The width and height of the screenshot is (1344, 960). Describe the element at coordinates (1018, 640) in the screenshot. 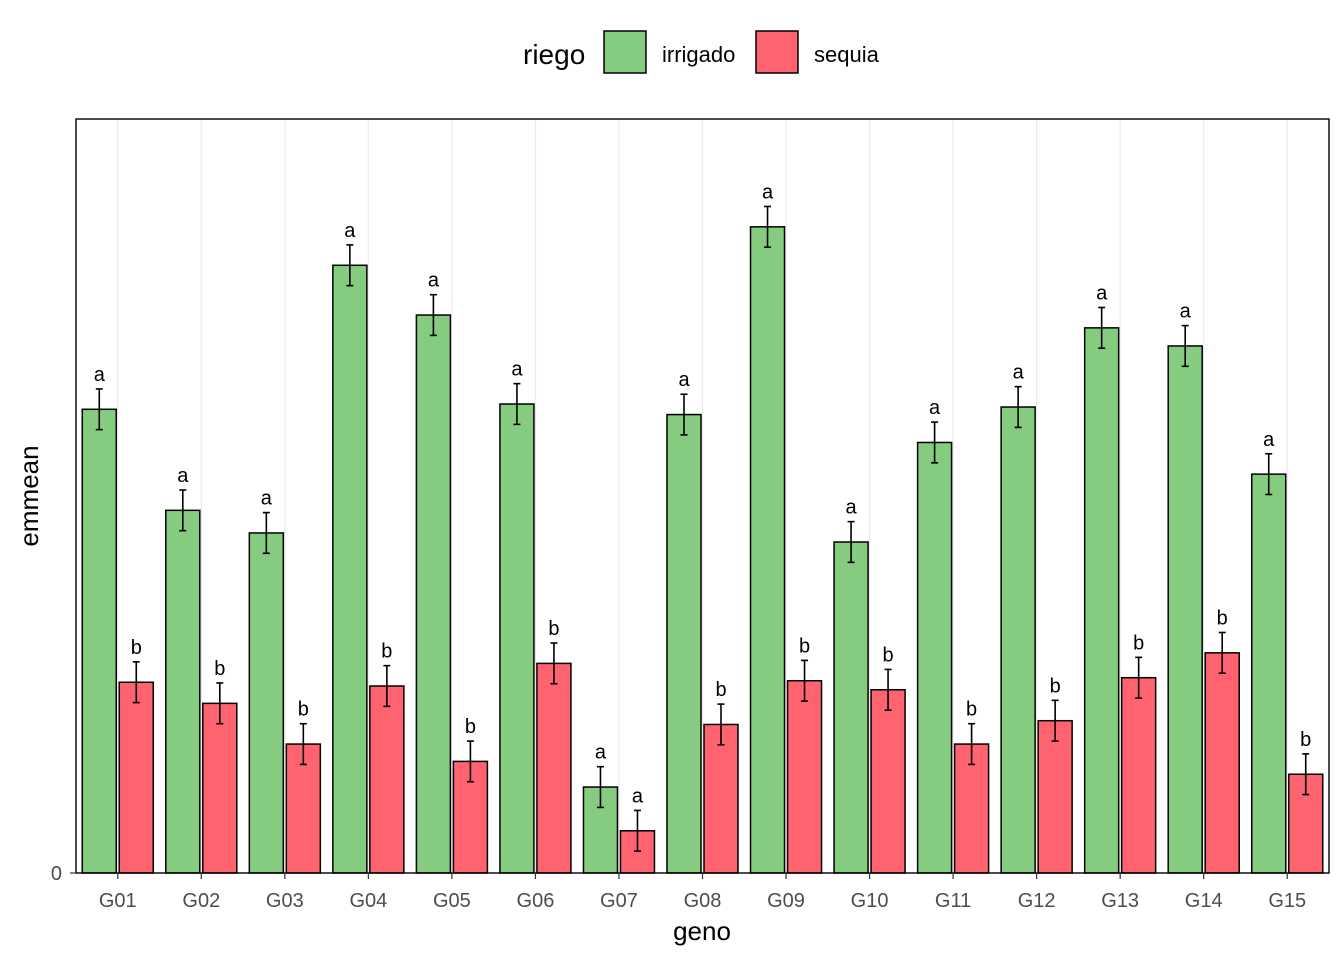

I see `bar-irrigado-G12` at that location.